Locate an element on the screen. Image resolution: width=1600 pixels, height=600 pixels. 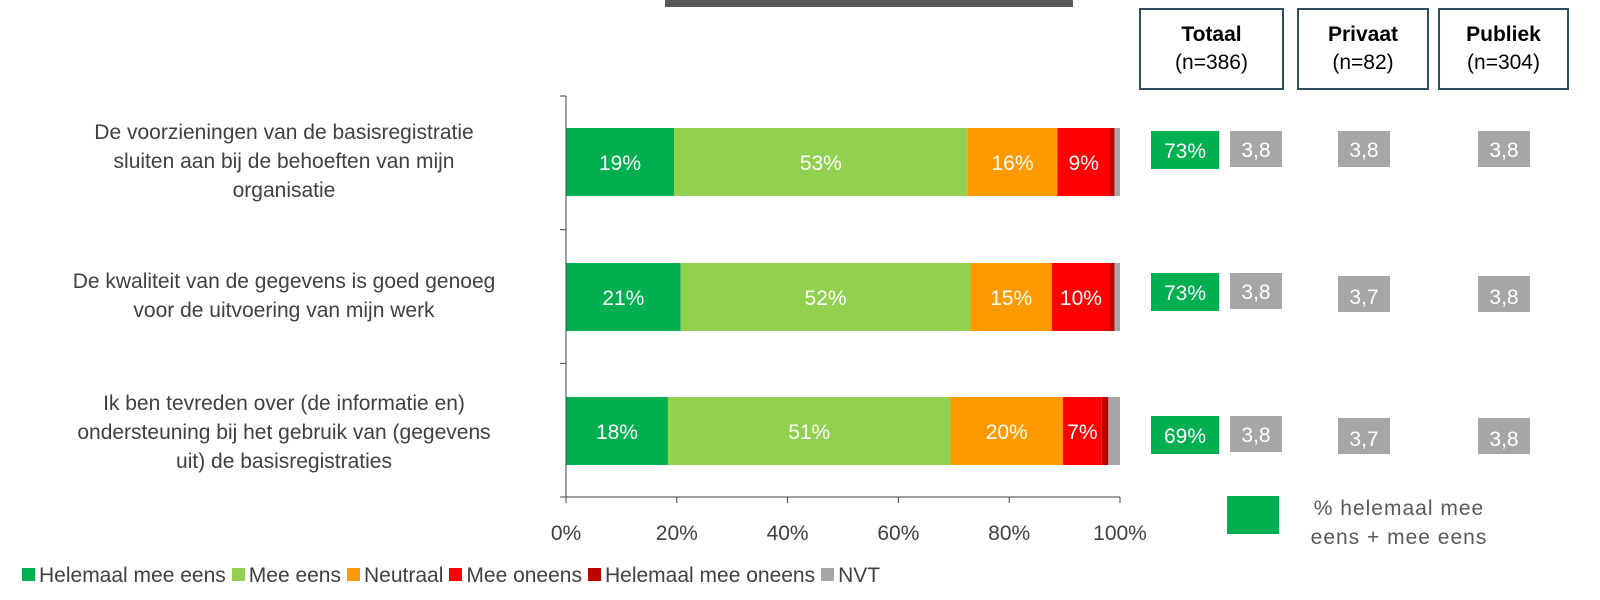
score-privaat-1: 3,8 is located at coordinates (1364, 149).